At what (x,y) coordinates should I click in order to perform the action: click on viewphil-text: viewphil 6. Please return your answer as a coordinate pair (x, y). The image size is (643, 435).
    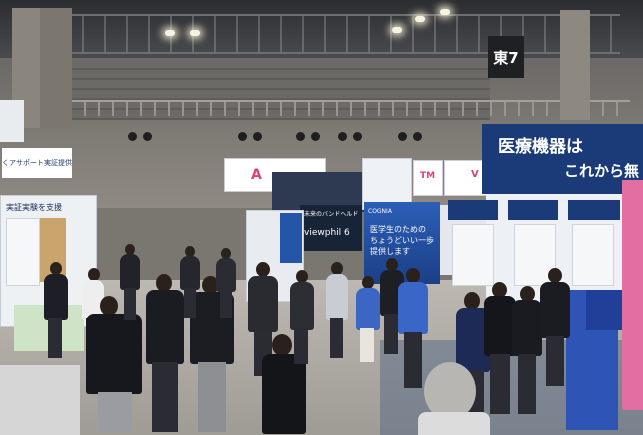
    Looking at the image, I should click on (327, 233).